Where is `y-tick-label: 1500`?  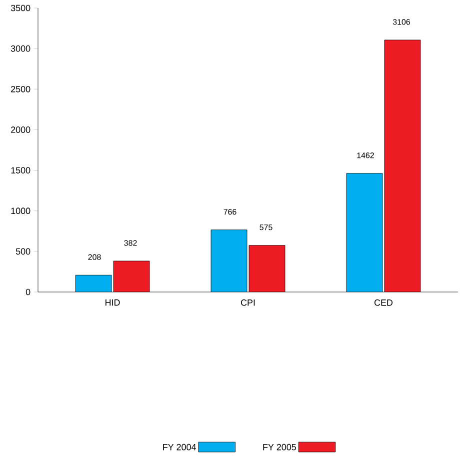
y-tick-label: 1500 is located at coordinates (20, 170).